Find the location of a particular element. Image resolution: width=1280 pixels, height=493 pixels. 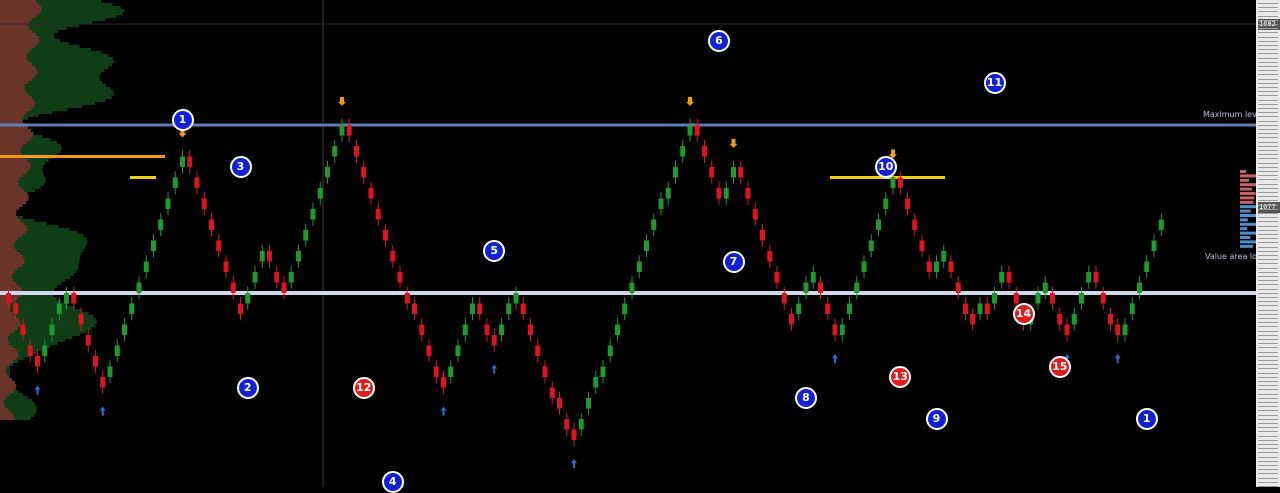

annotation-marker-3: 3 is located at coordinates (240, 167).